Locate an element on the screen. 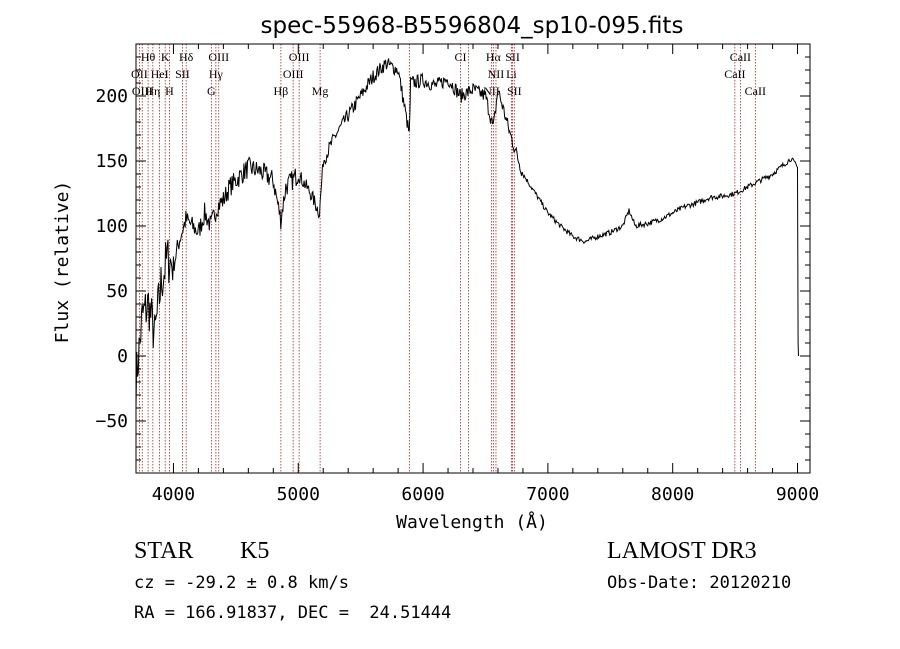  marker-label: CI is located at coordinates (461, 57).